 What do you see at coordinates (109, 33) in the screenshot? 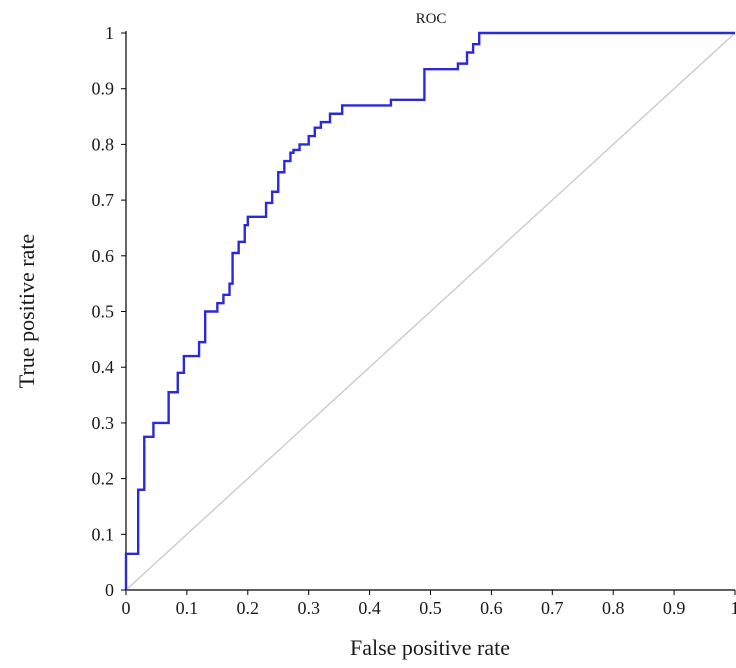
I see `y-tick-label: 1` at bounding box center [109, 33].